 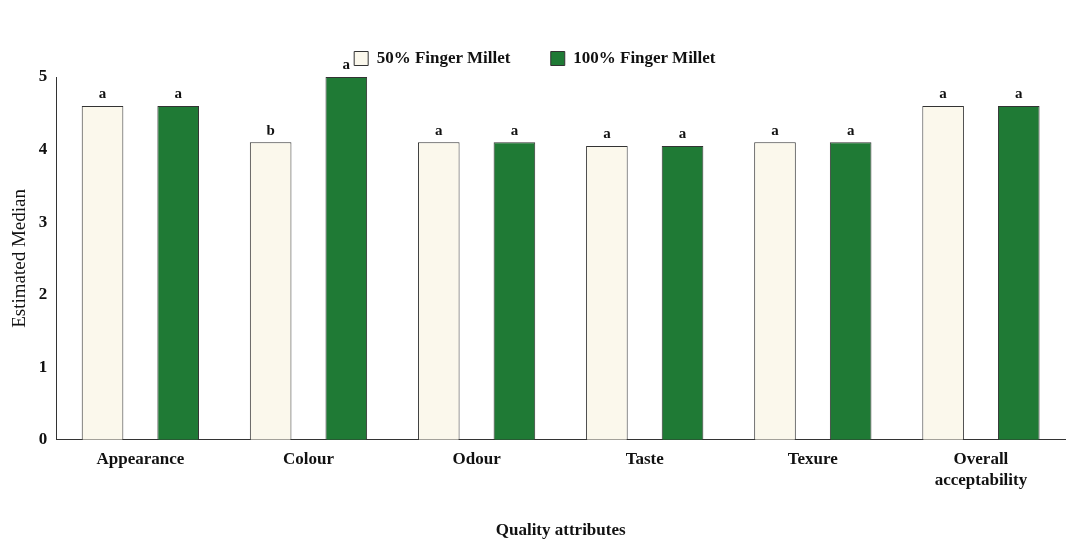 What do you see at coordinates (560, 530) in the screenshot?
I see `x-axis-title: Quality attributes` at bounding box center [560, 530].